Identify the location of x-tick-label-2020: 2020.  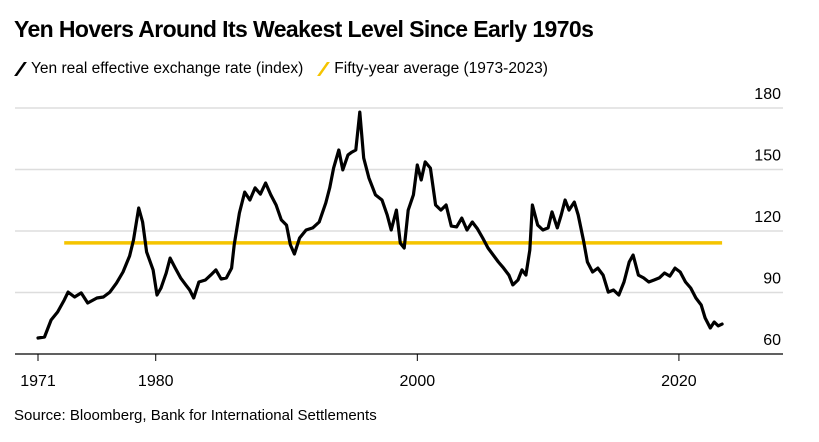
(679, 381).